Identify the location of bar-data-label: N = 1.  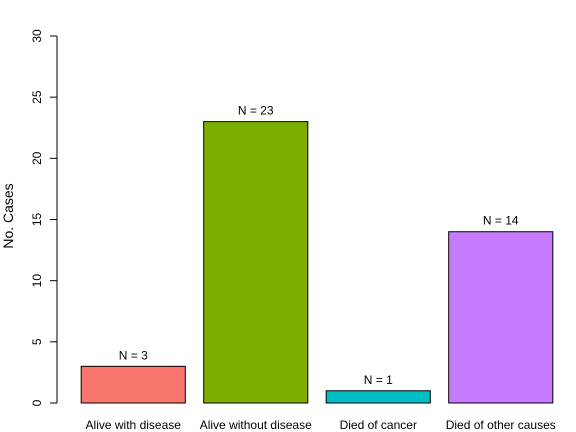
(378, 380).